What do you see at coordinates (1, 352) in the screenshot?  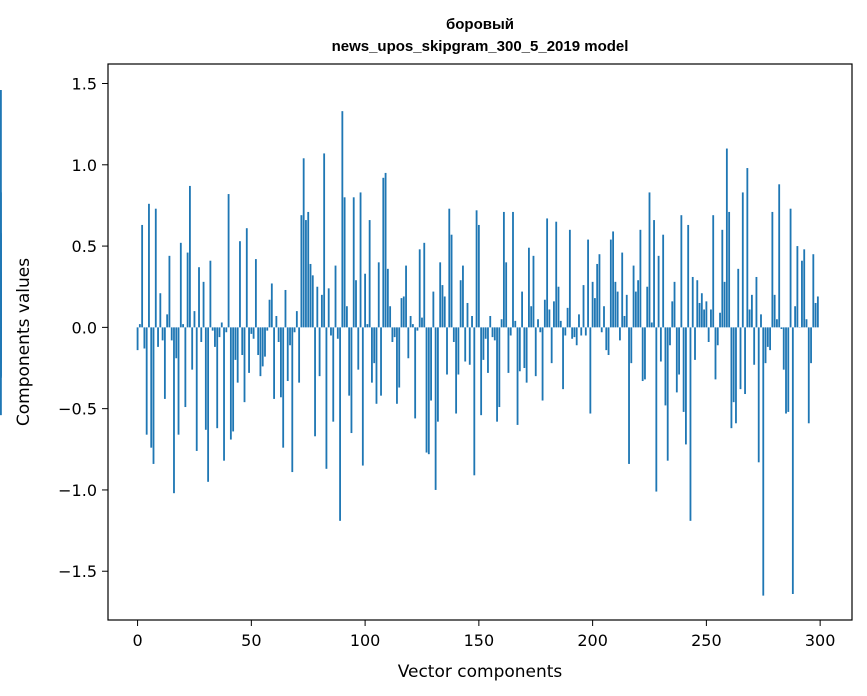 I see `bar-undefined` at bounding box center [1, 352].